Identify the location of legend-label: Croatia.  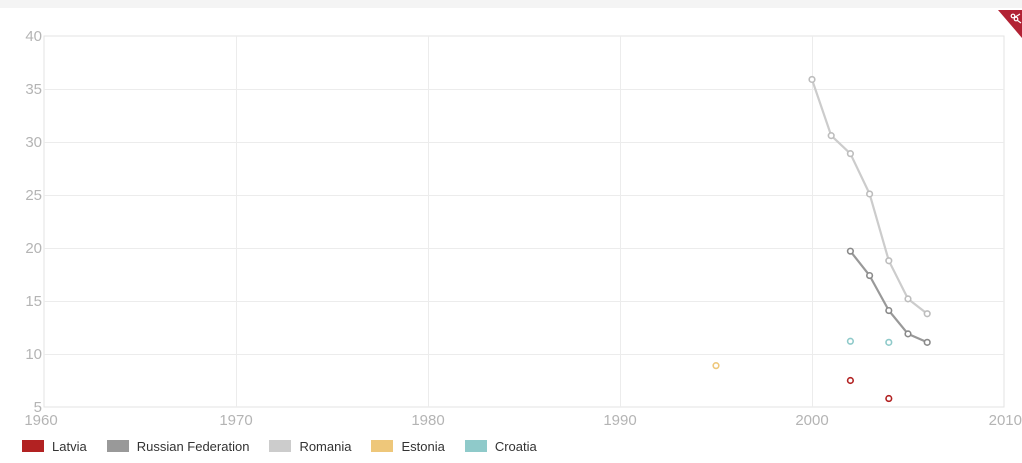
(515, 446).